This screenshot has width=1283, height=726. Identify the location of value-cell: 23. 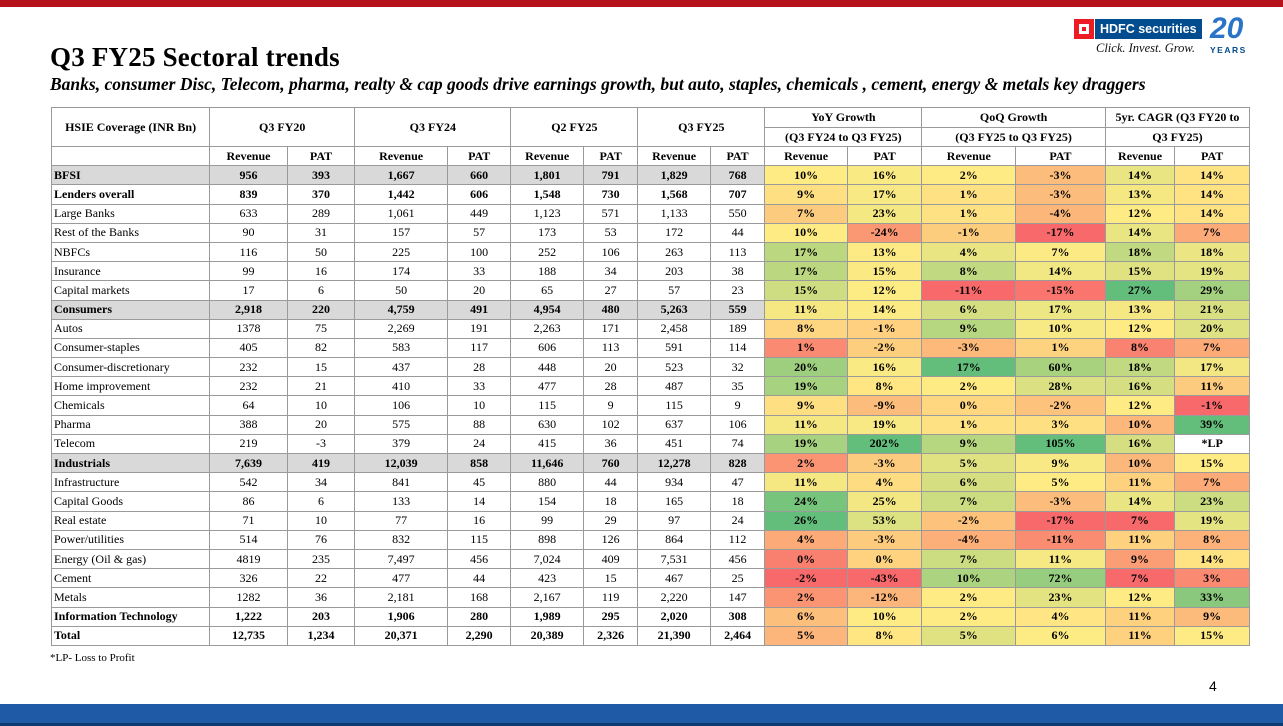
(737, 290).